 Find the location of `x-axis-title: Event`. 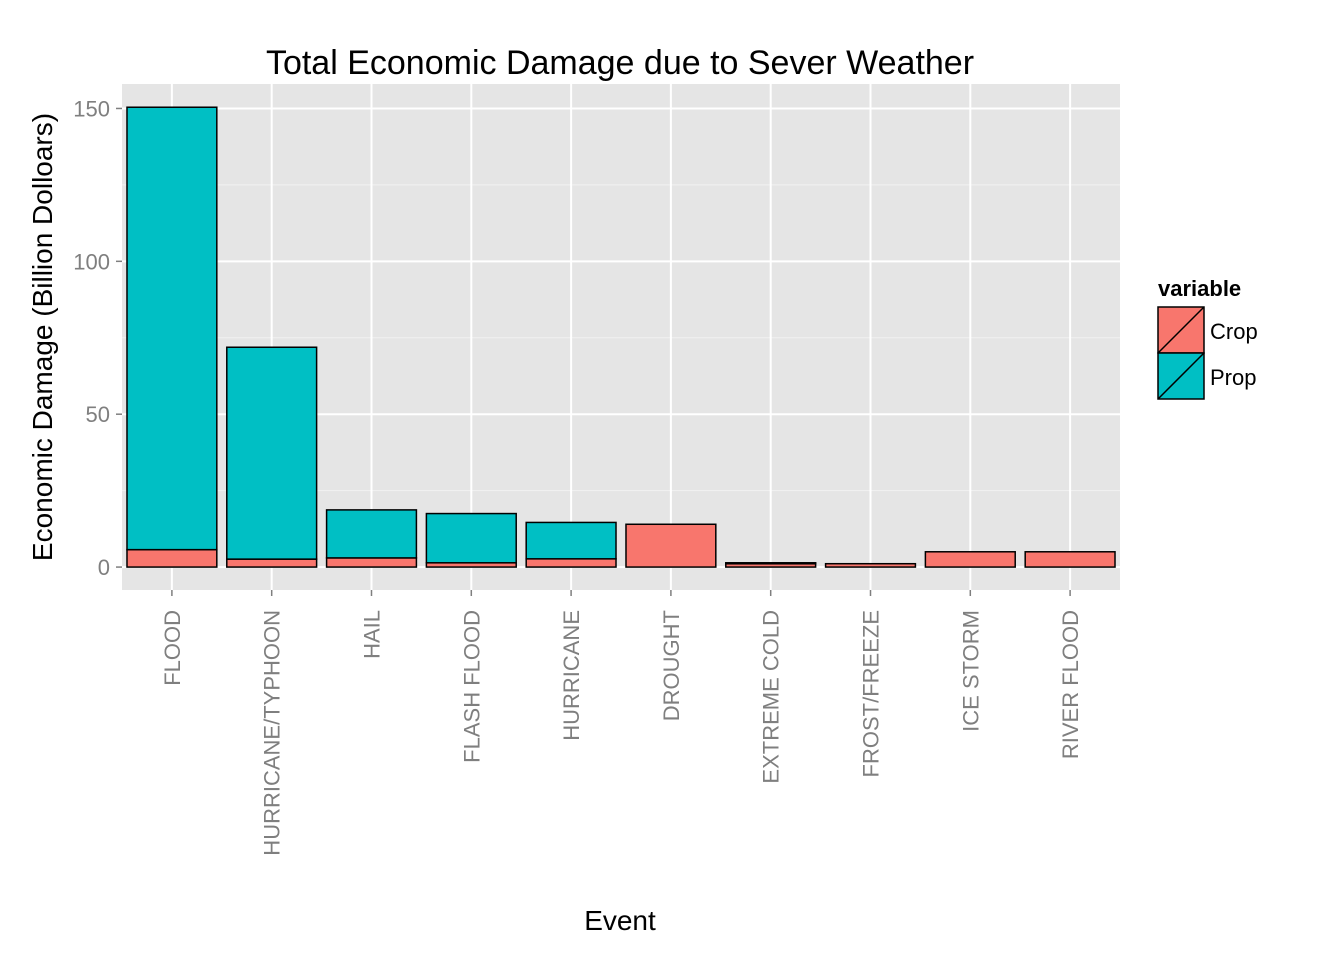

x-axis-title: Event is located at coordinates (620, 920).